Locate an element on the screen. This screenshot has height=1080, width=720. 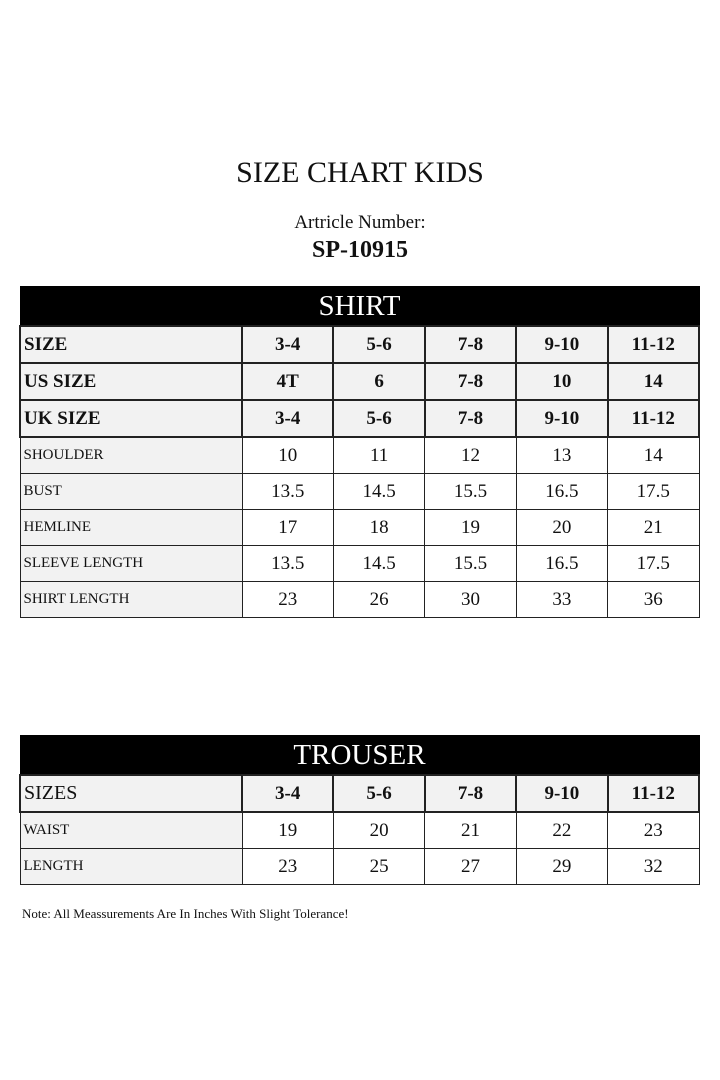
table-row: WAIST 19 20 21 22 23 is located at coordinates (359, 830).